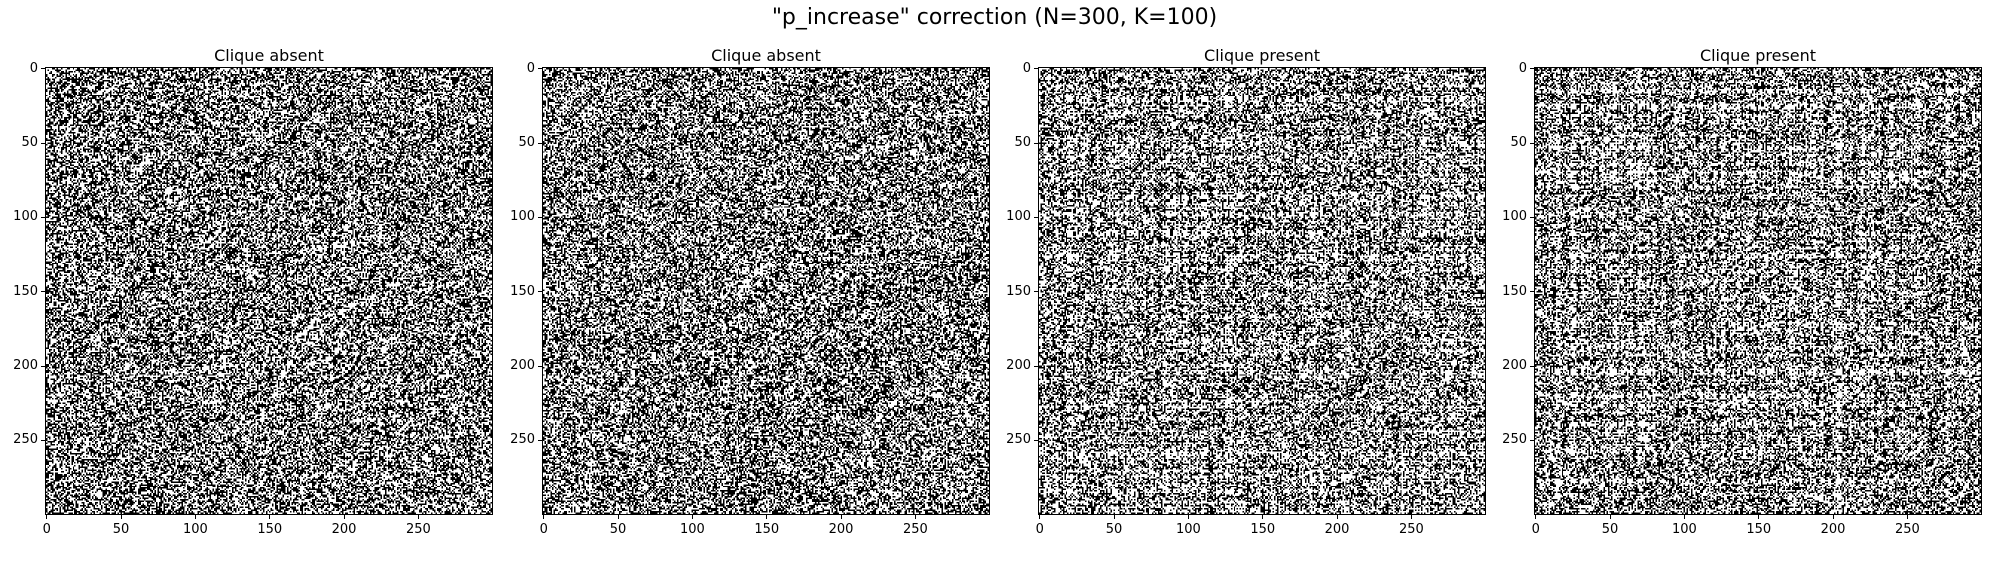  I want to click on panel-4-title: Clique present, so click(1758, 55).